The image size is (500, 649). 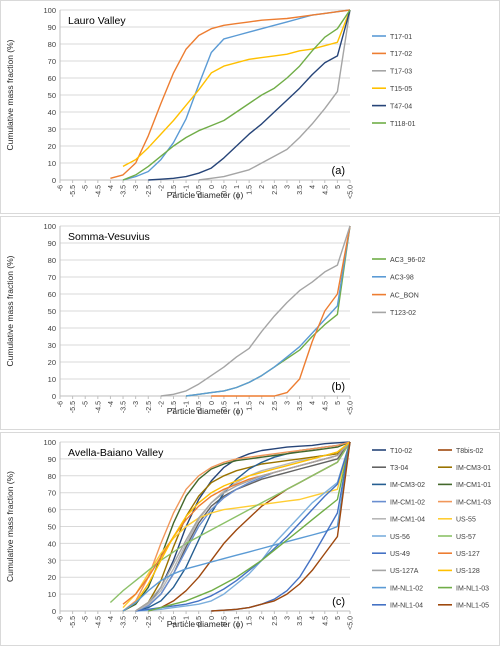 What do you see at coordinates (401, 106) in the screenshot?
I see `legend-item-label: T47-04` at bounding box center [401, 106].